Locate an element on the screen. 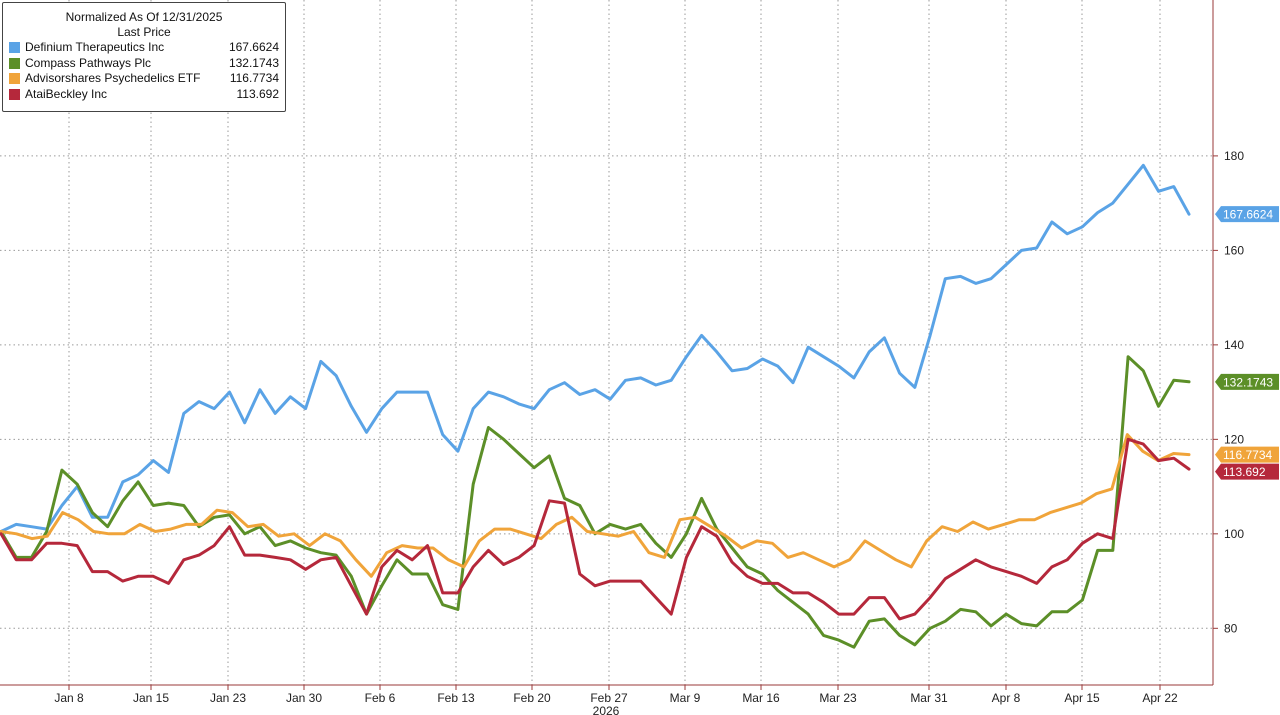 This screenshot has height=715, width=1280. x-tick-label: Mar 9 is located at coordinates (685, 698).